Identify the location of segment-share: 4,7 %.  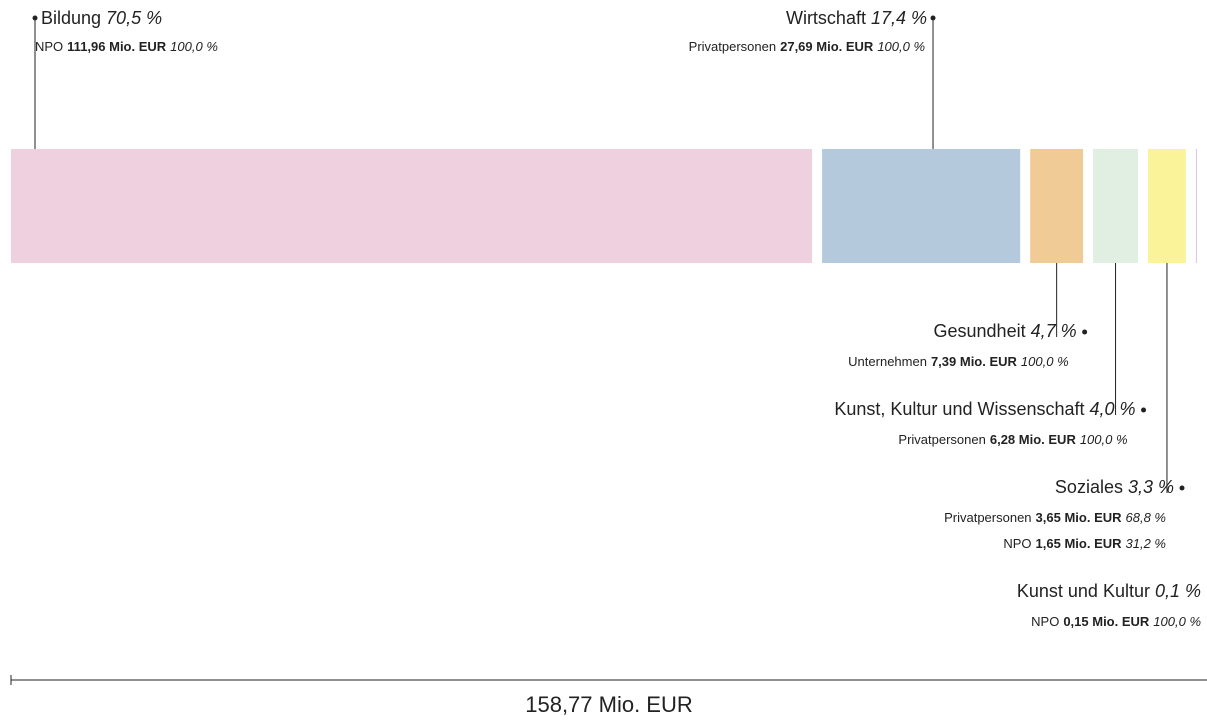
(1054, 331).